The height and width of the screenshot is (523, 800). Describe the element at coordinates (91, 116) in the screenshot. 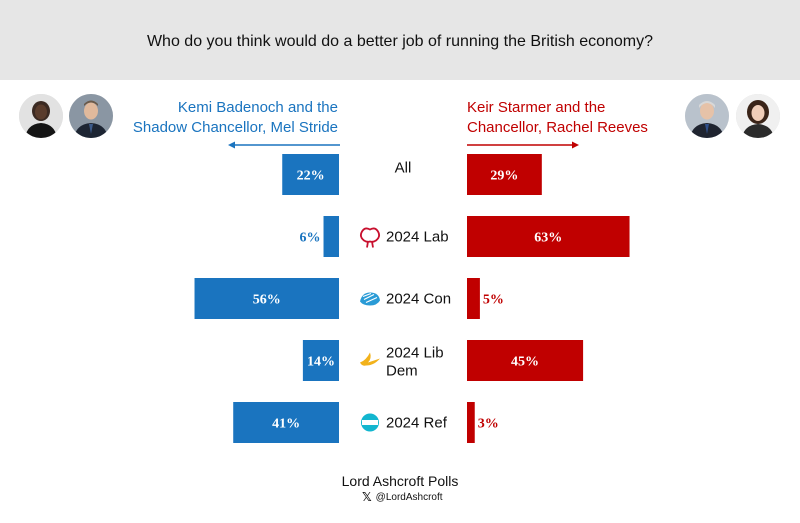

I see `stride-avatar-icon` at that location.